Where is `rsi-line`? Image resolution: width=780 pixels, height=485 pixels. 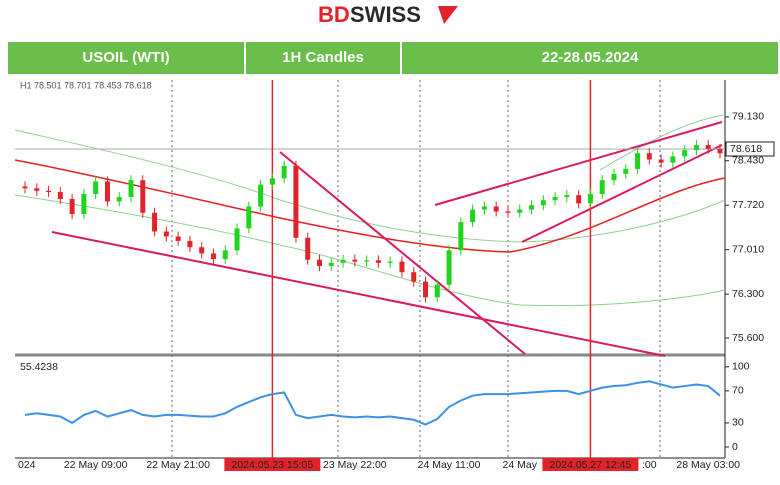 rsi-line is located at coordinates (372, 403).